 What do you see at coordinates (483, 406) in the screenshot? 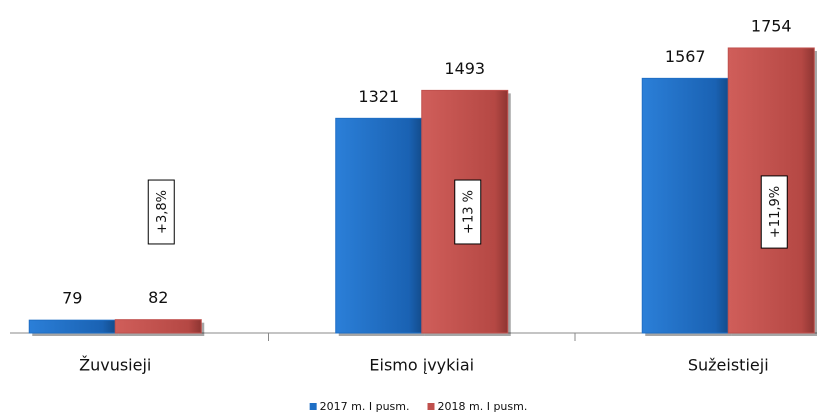
I see `legend-label: 2018 m. I pusm.` at bounding box center [483, 406].